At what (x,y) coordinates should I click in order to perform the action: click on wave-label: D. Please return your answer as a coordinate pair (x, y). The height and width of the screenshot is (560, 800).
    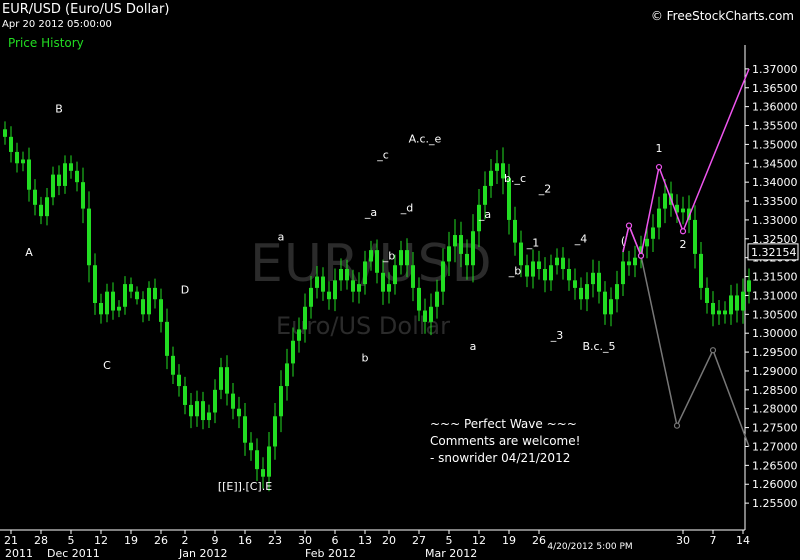
    Looking at the image, I should click on (185, 290).